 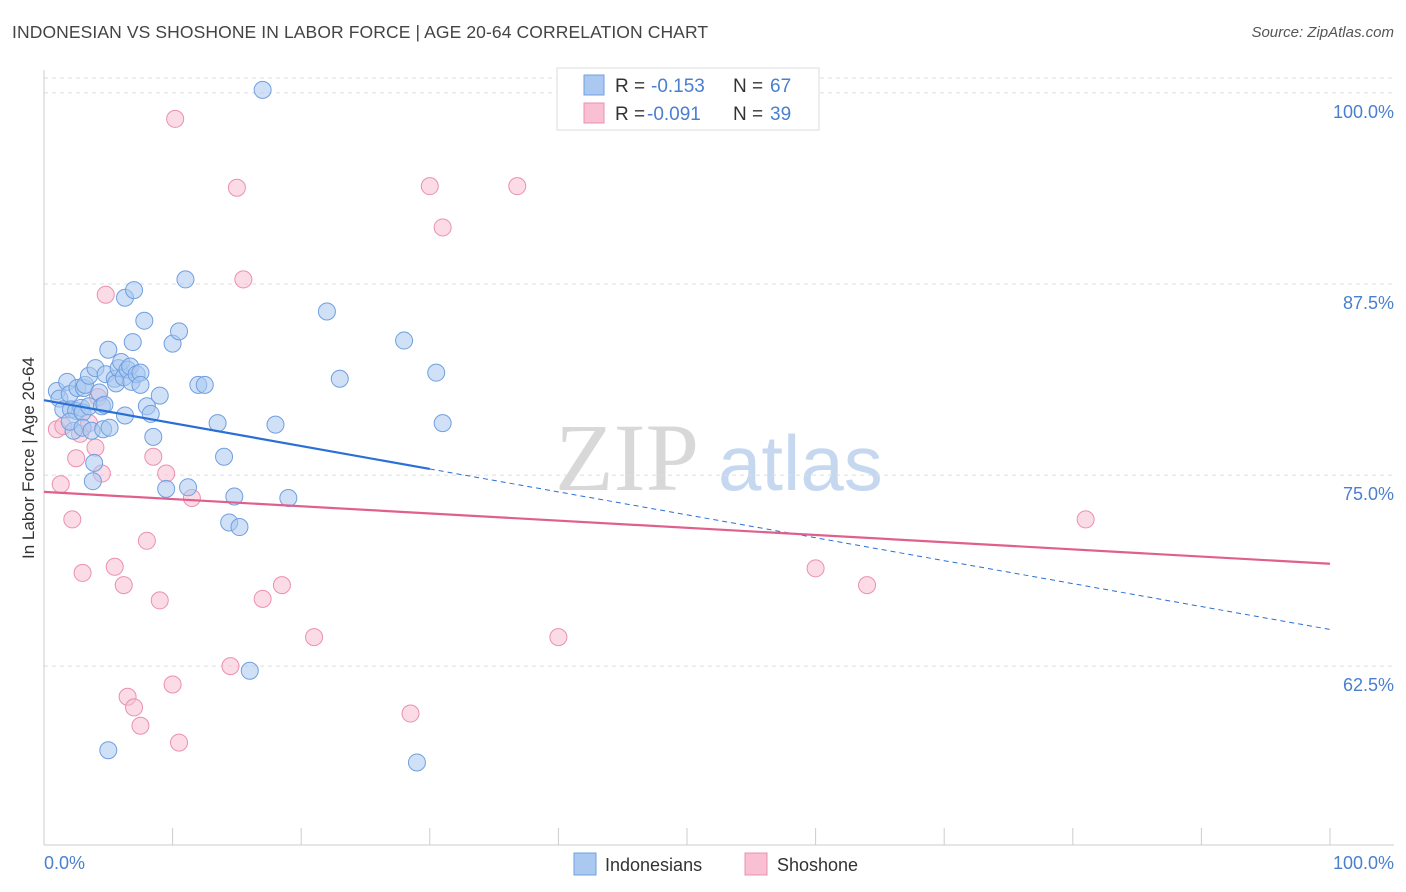 I want to click on y-tick-labels: 62.5% 75.0% 87.5% 100.0%, so click(x=1363, y=398).